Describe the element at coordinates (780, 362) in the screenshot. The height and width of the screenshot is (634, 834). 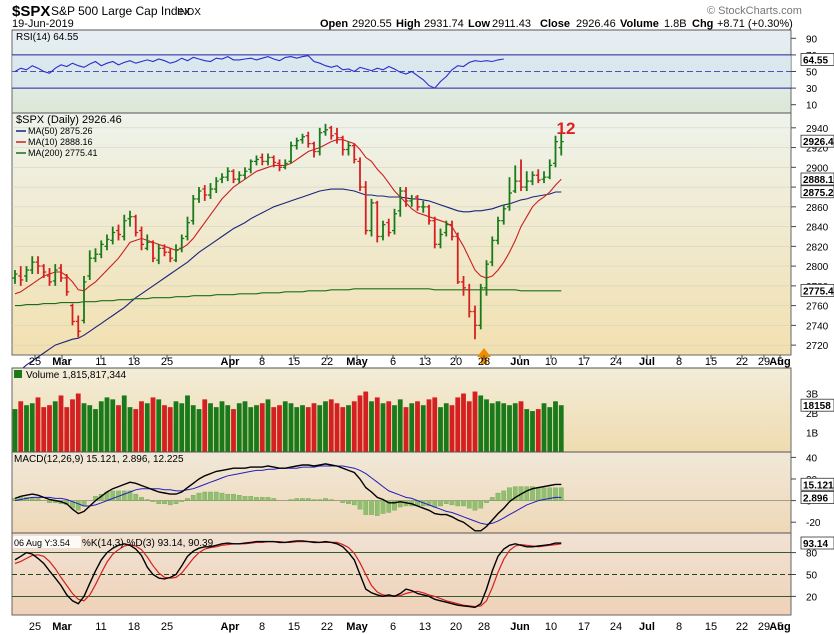
I see `x-tick-label: 5` at that location.